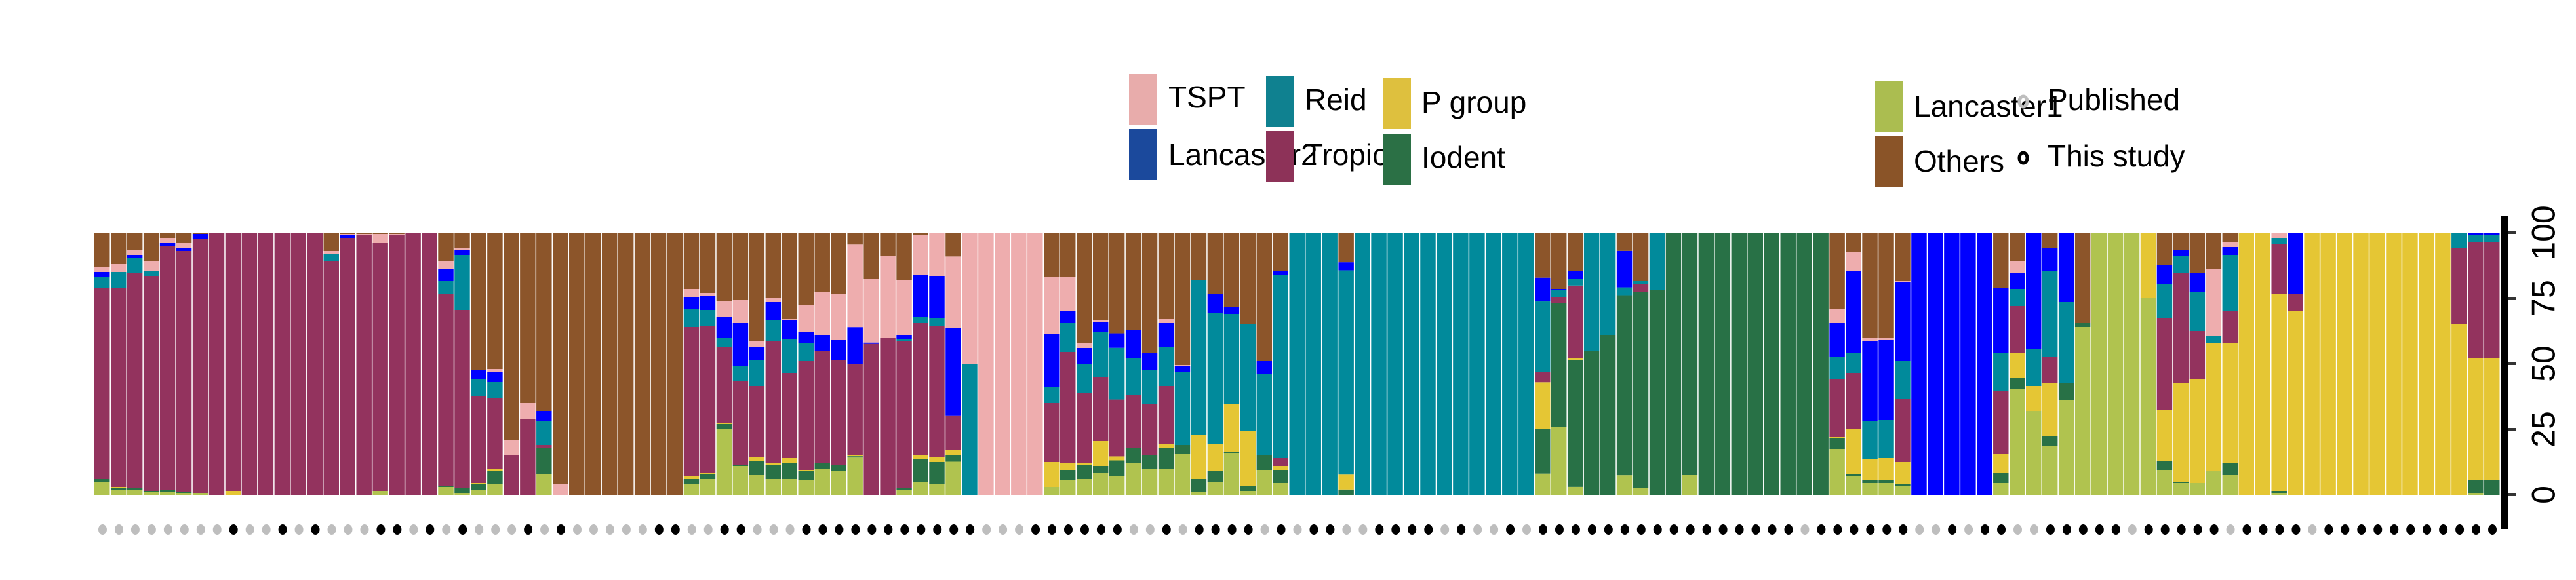 The image size is (2576, 580). I want to click on legend-swatch-reid, so click(1280, 101).